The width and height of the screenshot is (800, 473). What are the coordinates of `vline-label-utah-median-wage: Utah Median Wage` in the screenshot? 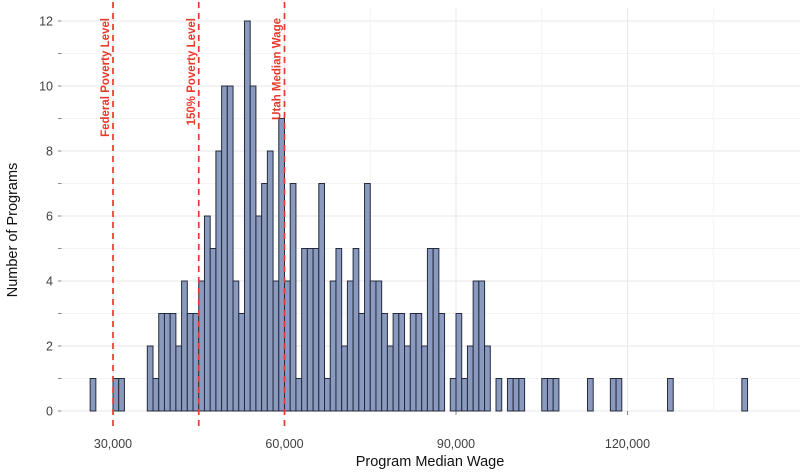 It's located at (278, 69).